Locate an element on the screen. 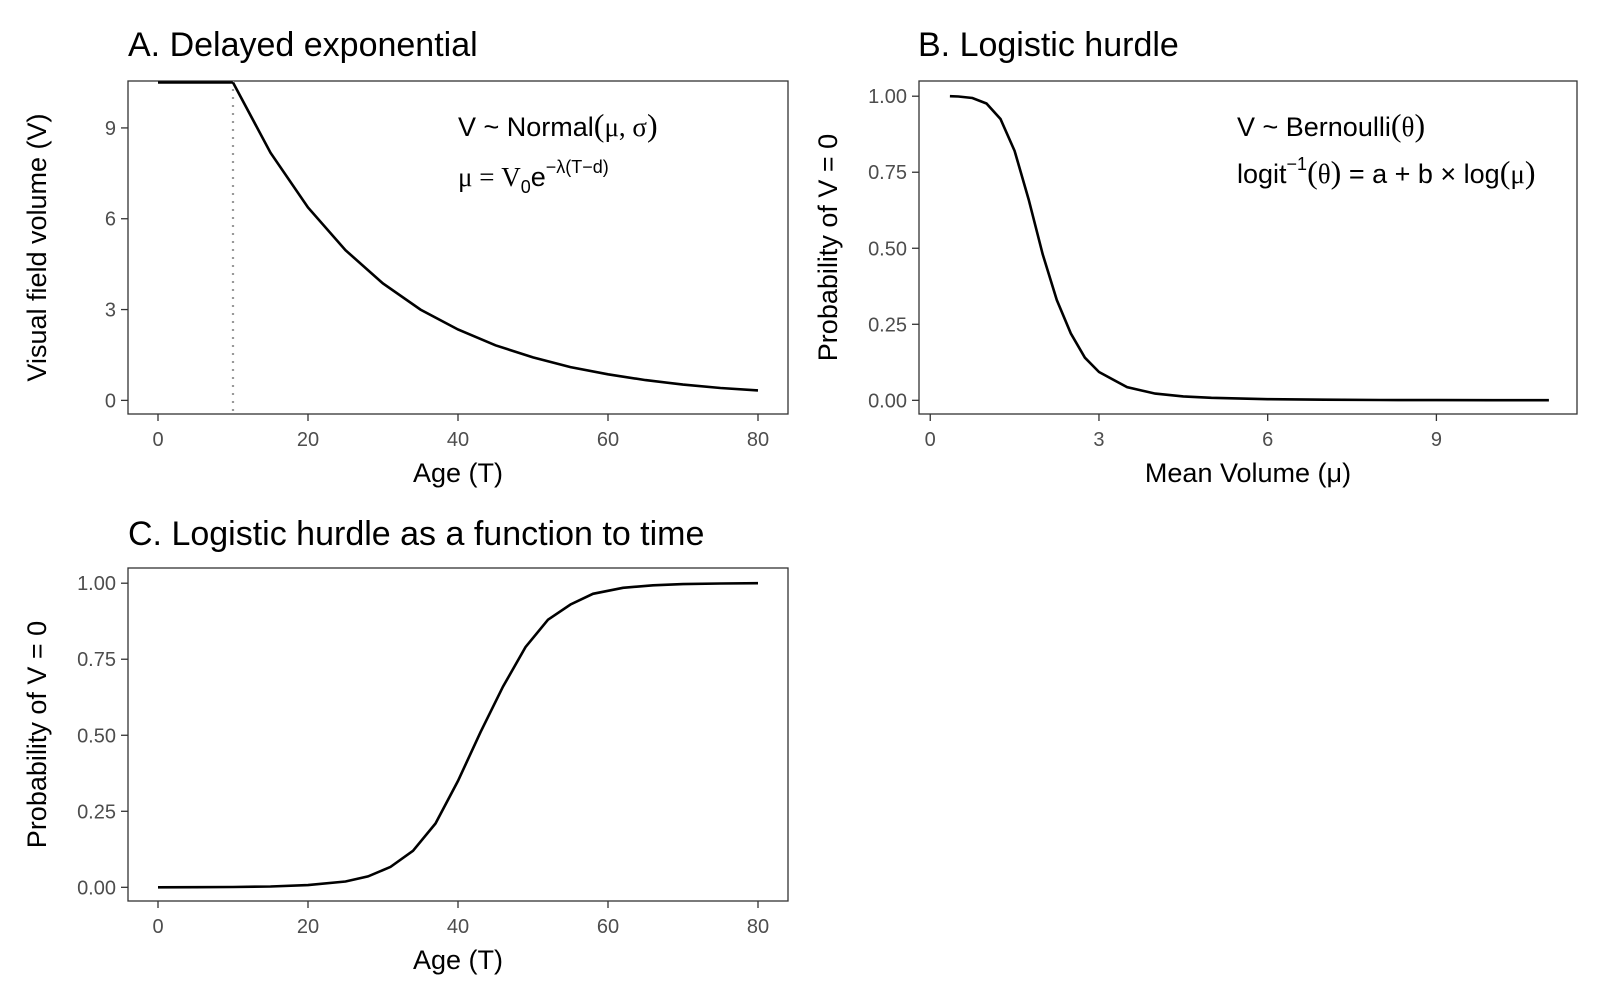  formula-text: logit is located at coordinates (1262, 174).